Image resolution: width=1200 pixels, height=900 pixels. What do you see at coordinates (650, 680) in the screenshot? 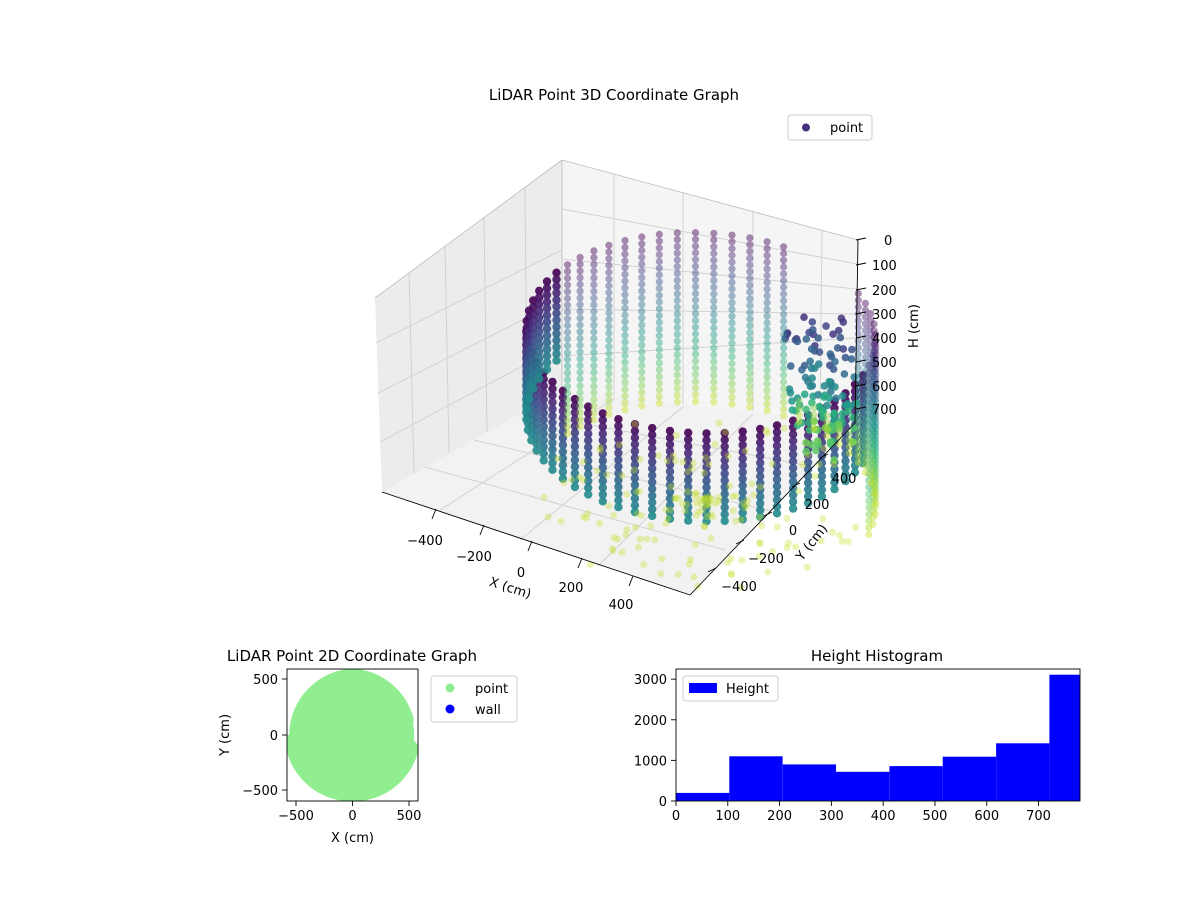
I see `y-tick-label: 3000` at bounding box center [650, 680].